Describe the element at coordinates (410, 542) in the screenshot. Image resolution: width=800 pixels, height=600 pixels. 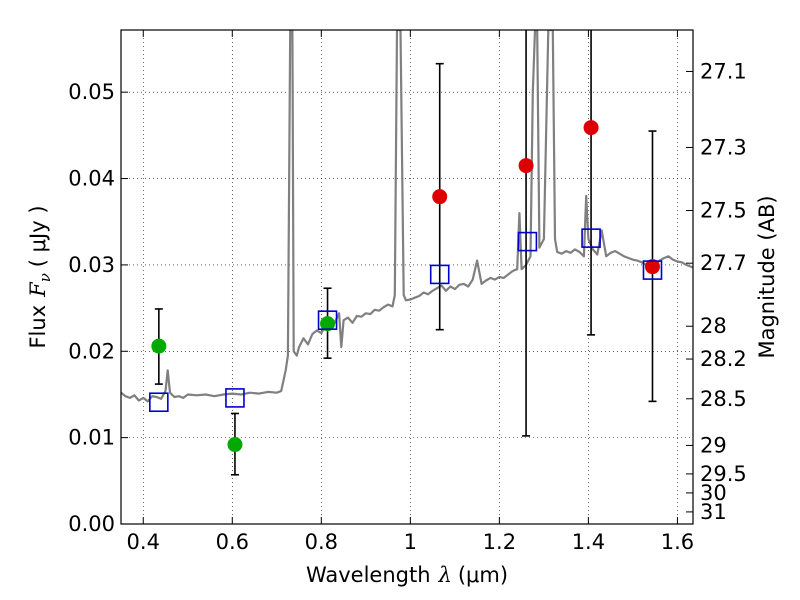
I see `x-tick-label: 1` at that location.